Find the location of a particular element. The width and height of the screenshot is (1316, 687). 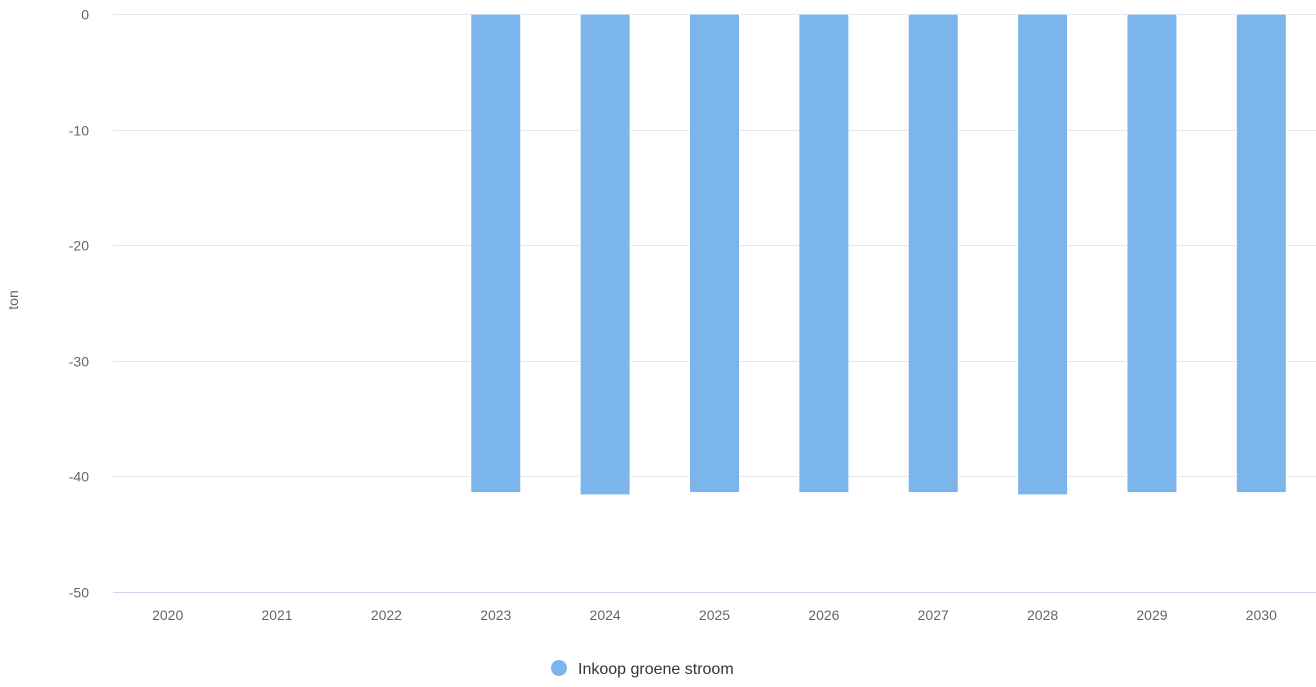

bar-2030 is located at coordinates (1261, 253).